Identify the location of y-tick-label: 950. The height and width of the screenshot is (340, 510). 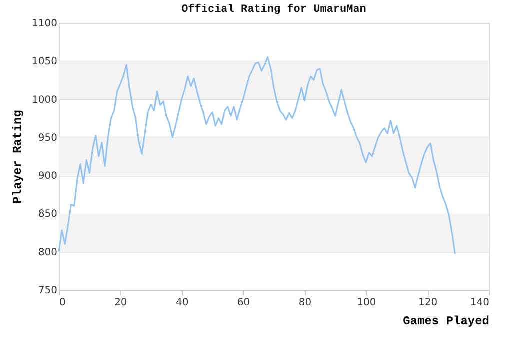
(48, 138).